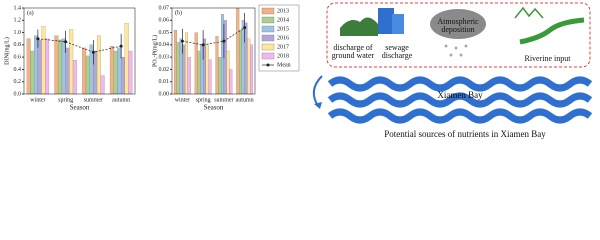  I want to click on y-tick-label: 0.04, so click(164, 45).